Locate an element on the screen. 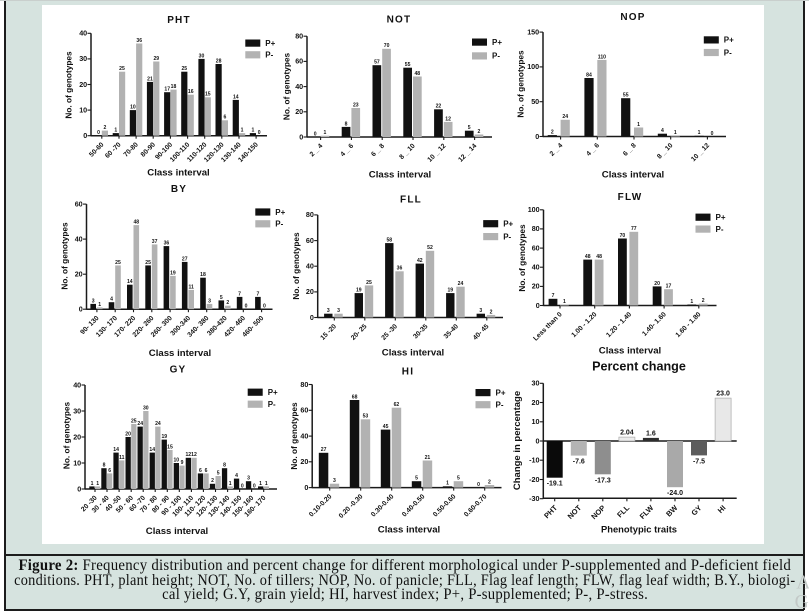 Image resolution: width=809 pixels, height=611 pixels. svg-text: BW is located at coordinates (672, 511).